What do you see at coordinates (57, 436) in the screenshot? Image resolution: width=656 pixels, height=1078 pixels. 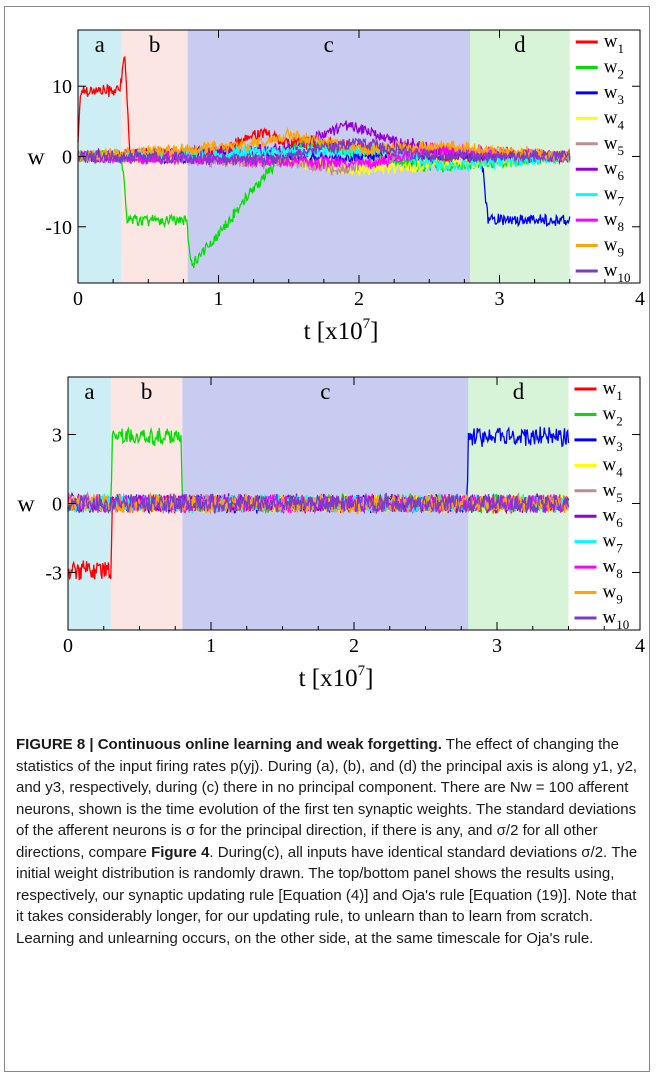 I see `y-tick-label: 3` at bounding box center [57, 436].